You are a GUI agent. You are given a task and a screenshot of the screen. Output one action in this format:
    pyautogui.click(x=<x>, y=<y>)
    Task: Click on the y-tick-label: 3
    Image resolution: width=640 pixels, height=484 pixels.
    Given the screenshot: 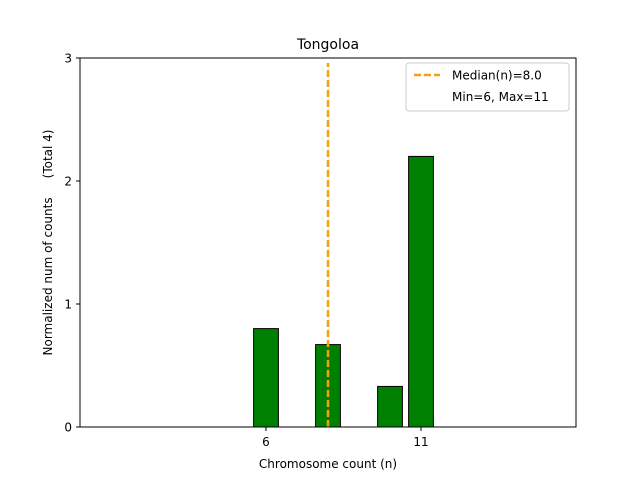 What is the action you would take?
    pyautogui.click(x=68, y=59)
    